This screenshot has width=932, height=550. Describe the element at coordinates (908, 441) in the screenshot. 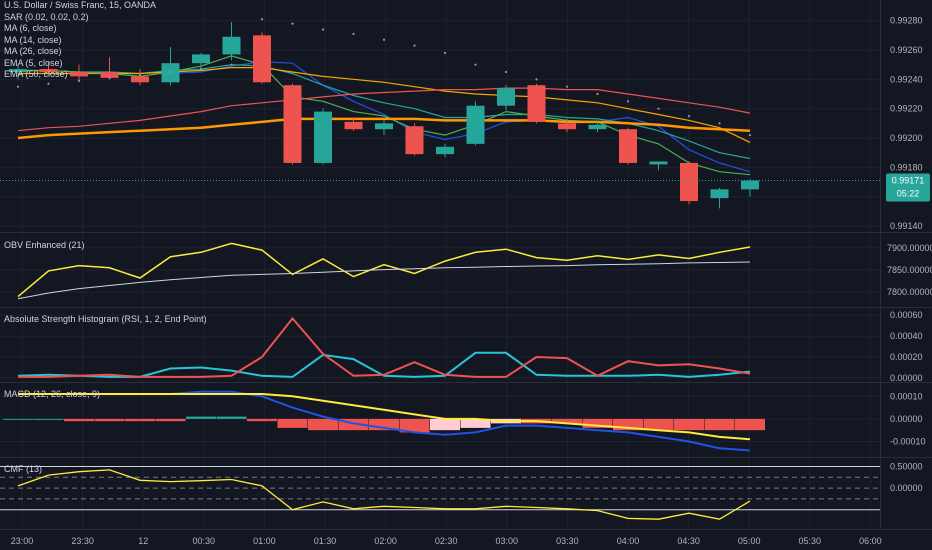

I see `macd-tick-label: -0.00010` at that location.